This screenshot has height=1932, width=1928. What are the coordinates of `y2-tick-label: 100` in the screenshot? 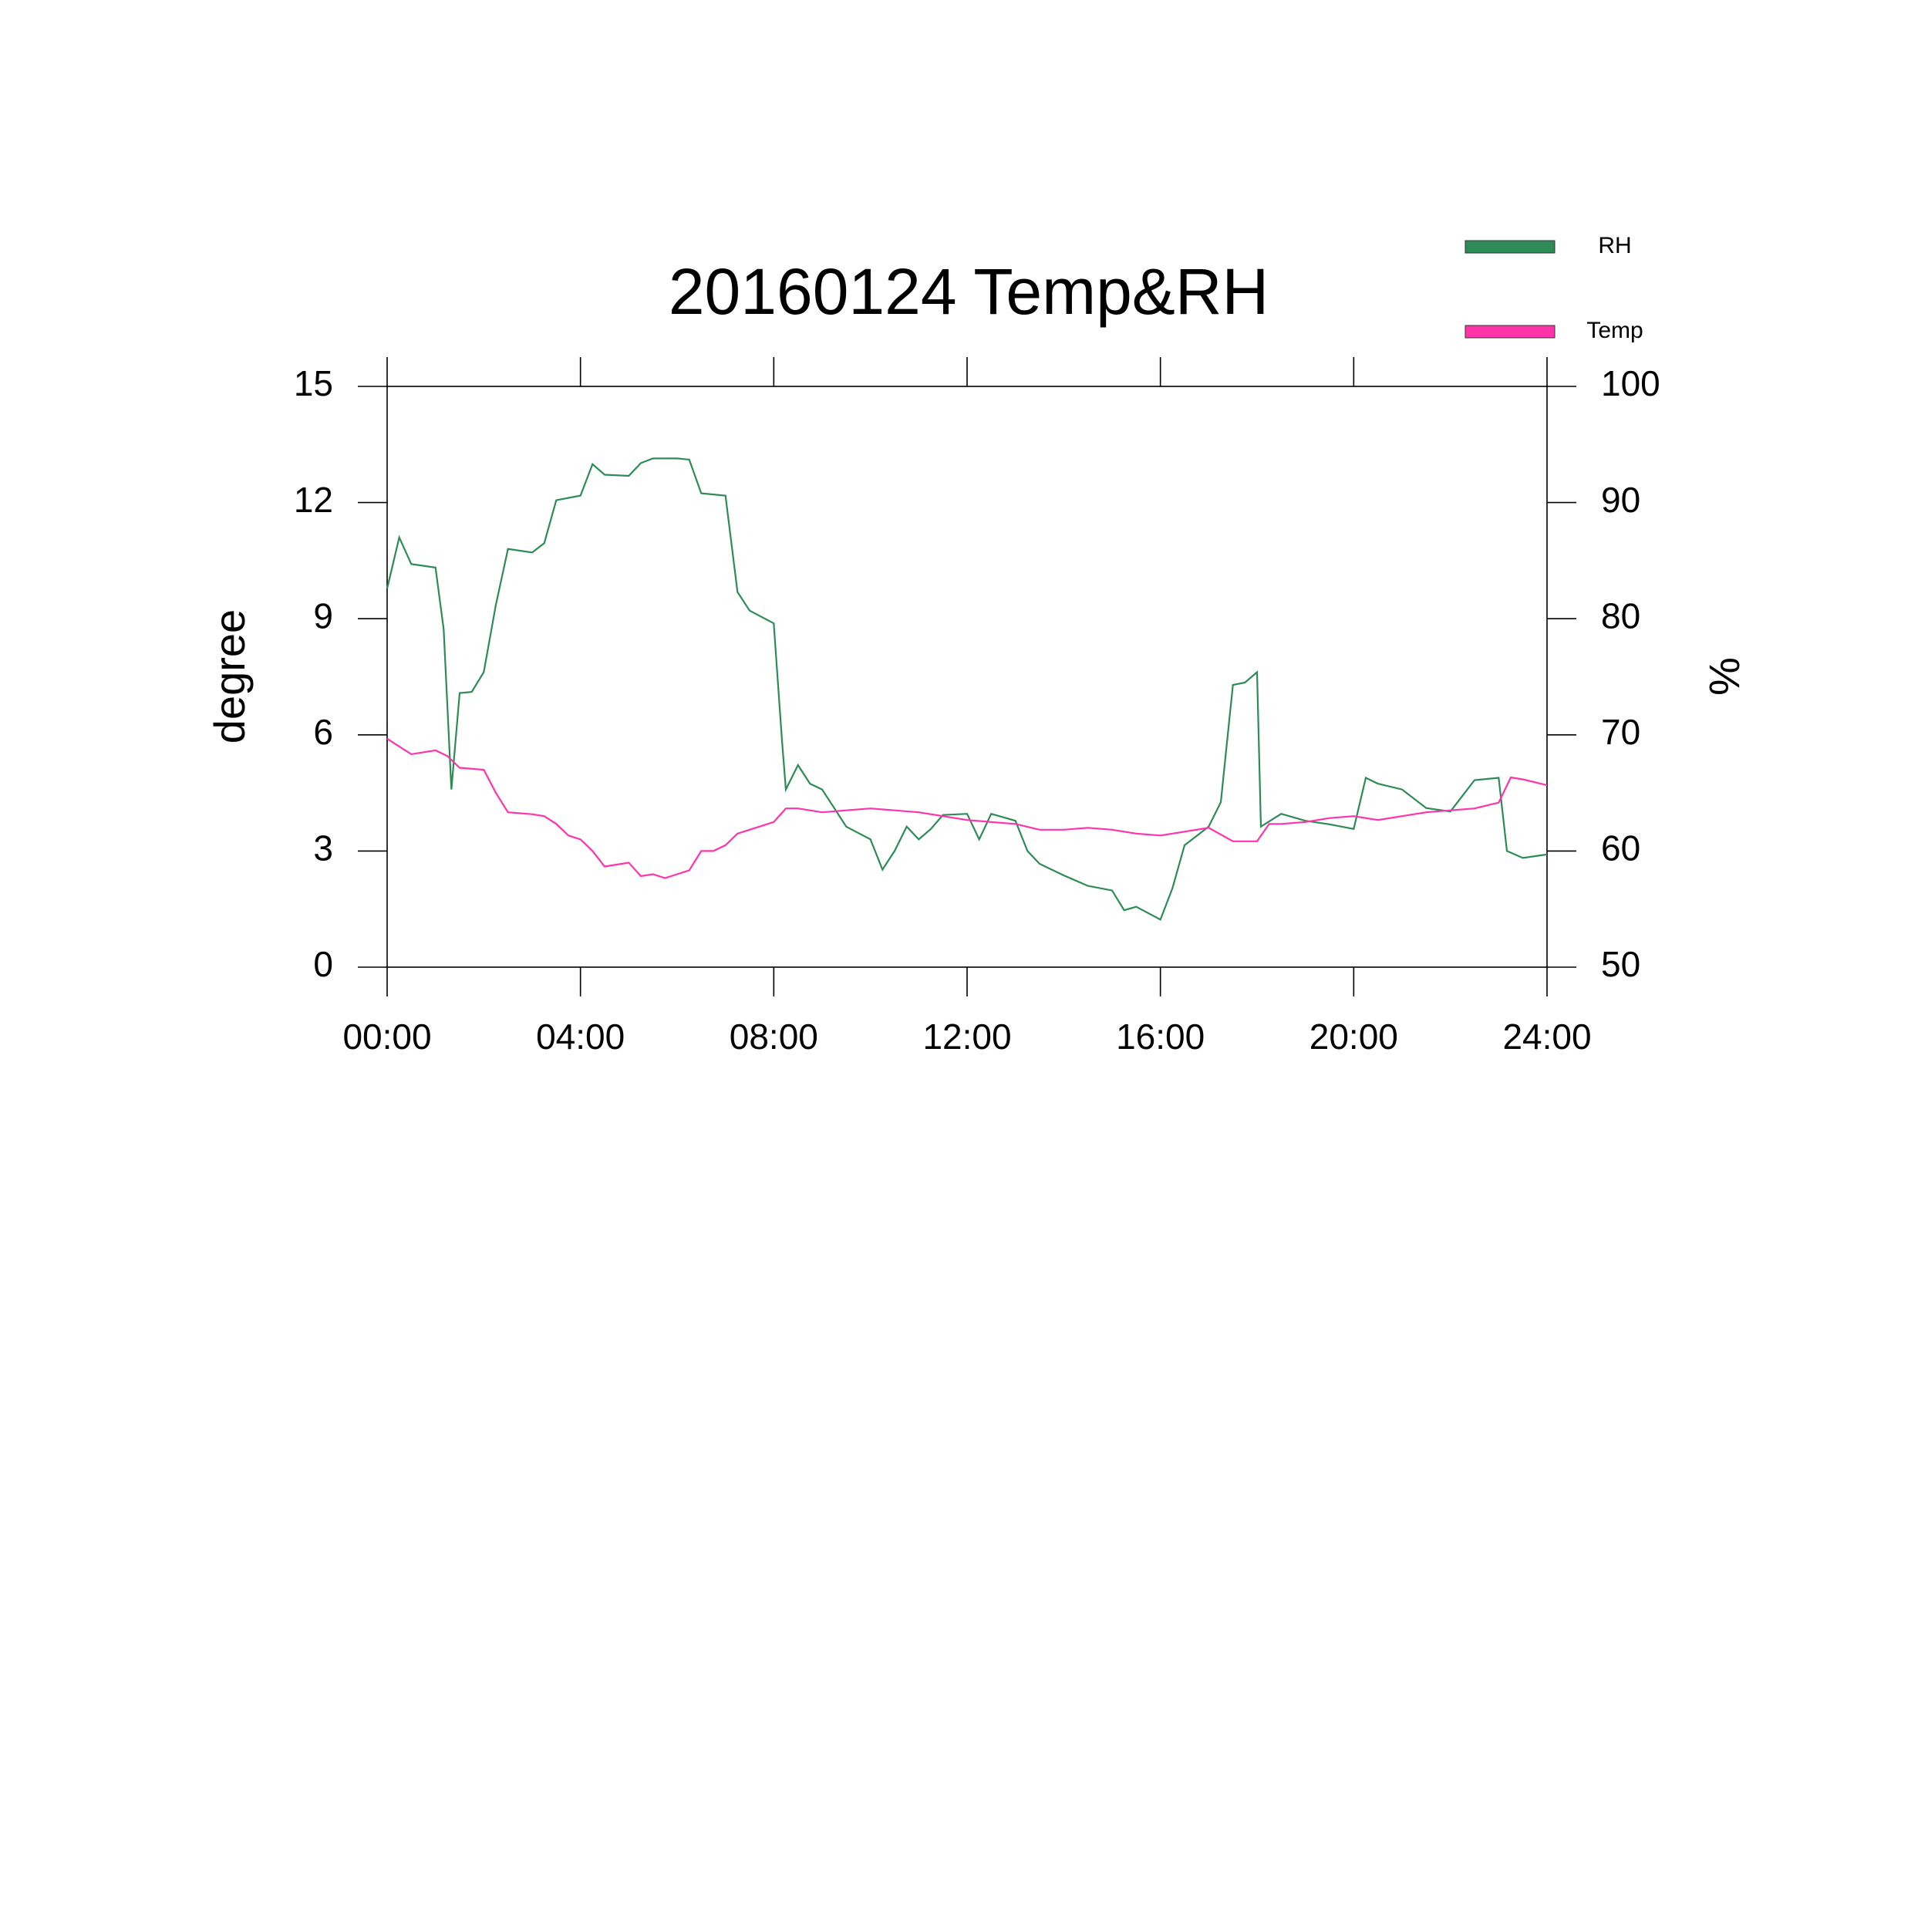 It's located at (1631, 383).